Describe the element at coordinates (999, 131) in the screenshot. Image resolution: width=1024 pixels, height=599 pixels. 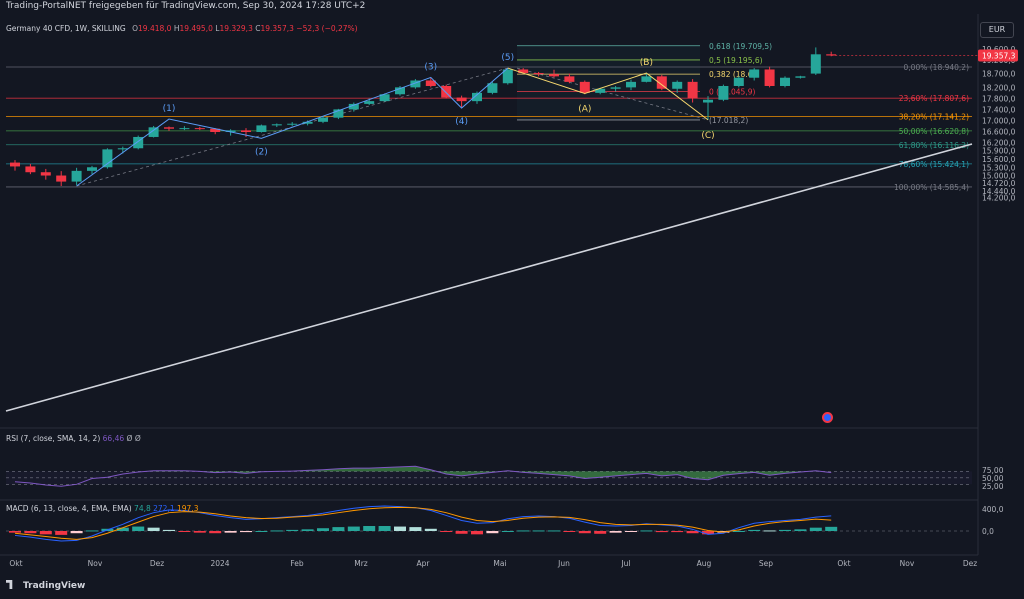
I see `price-tick-label: 16.600,0` at that location.